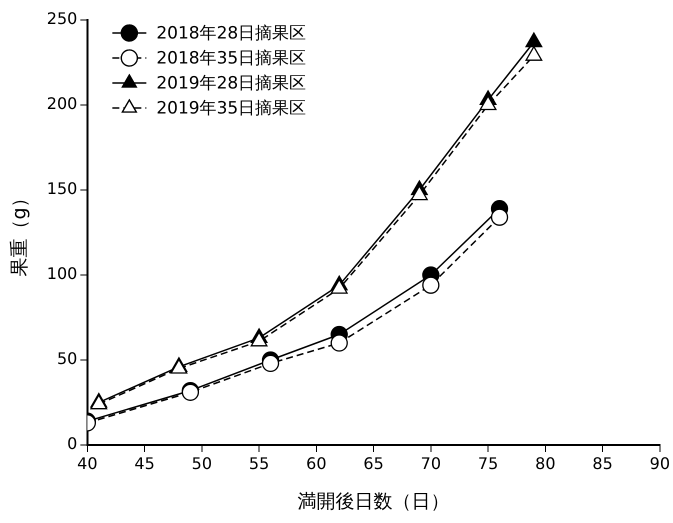 The height and width of the screenshot is (523, 673). I want to click on legend-label: 2018年28日摘果区, so click(231, 33).